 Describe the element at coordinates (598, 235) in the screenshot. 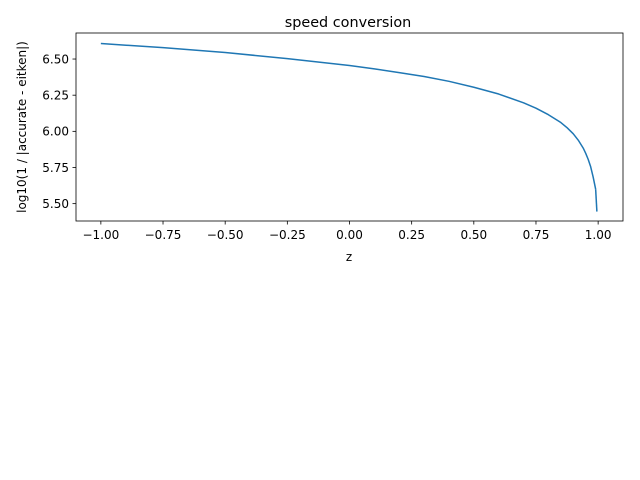

I see `x-tick-label: 1.00` at that location.